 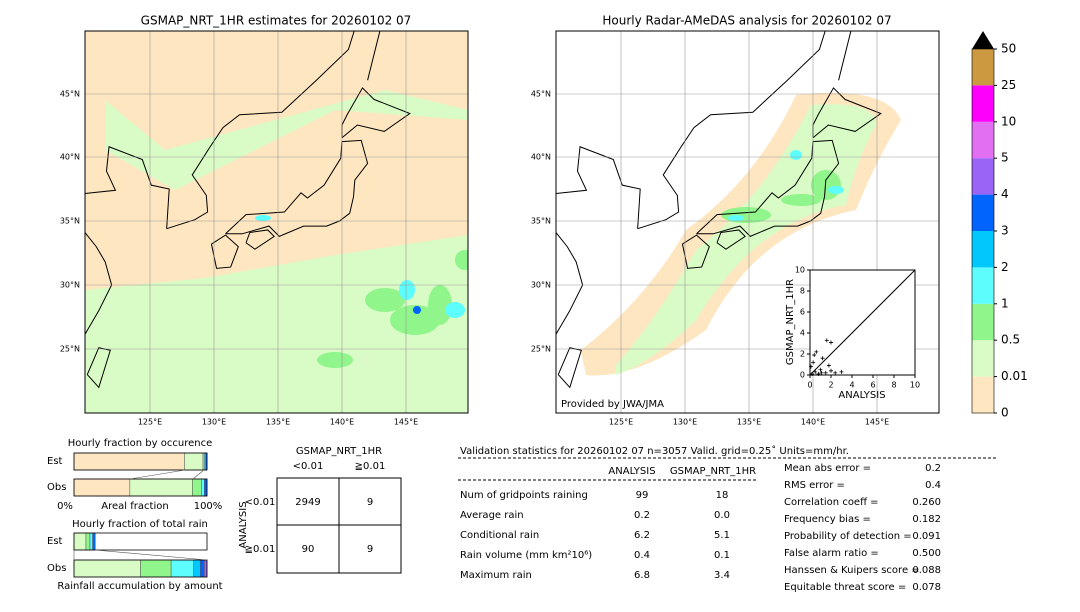 I want to click on score-label: Mean abs error =, so click(x=827, y=468).